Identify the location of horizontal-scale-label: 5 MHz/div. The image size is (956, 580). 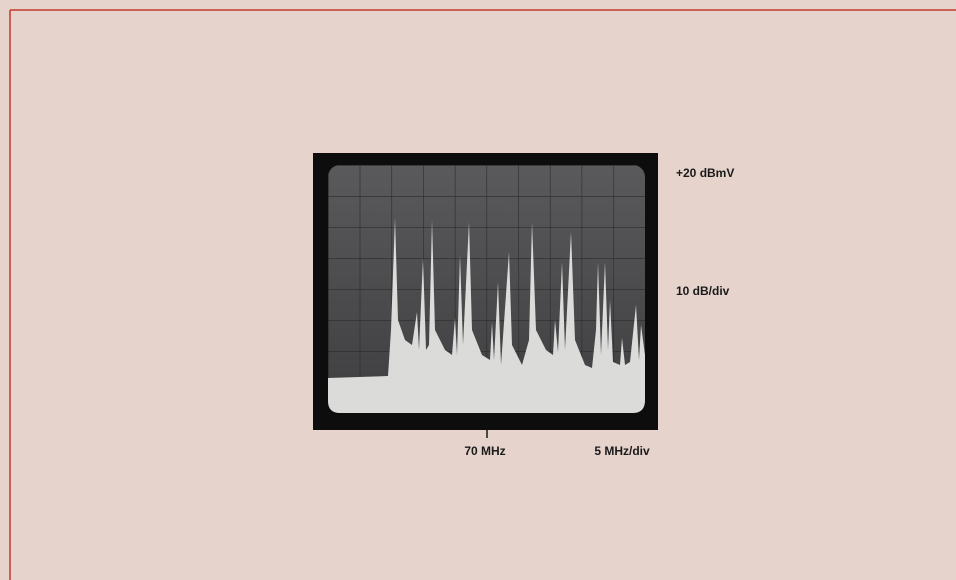
(622, 451).